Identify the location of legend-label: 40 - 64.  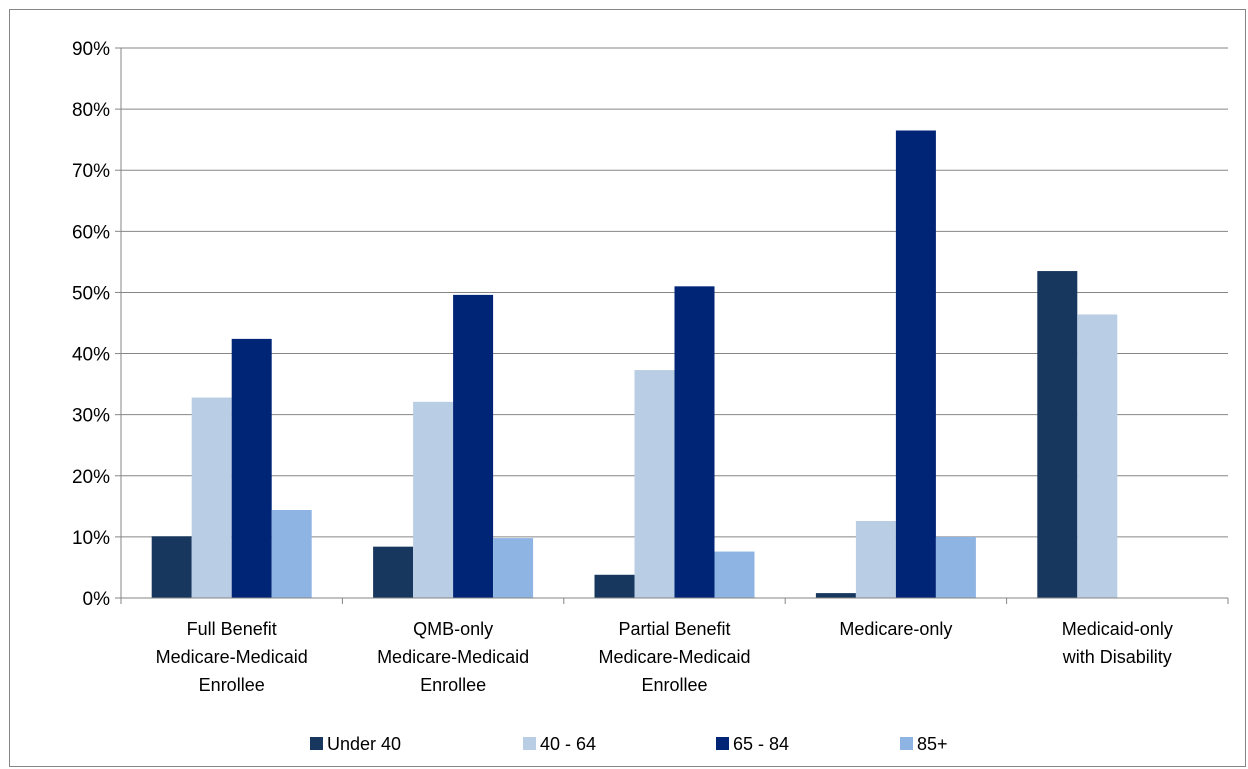
(568, 744).